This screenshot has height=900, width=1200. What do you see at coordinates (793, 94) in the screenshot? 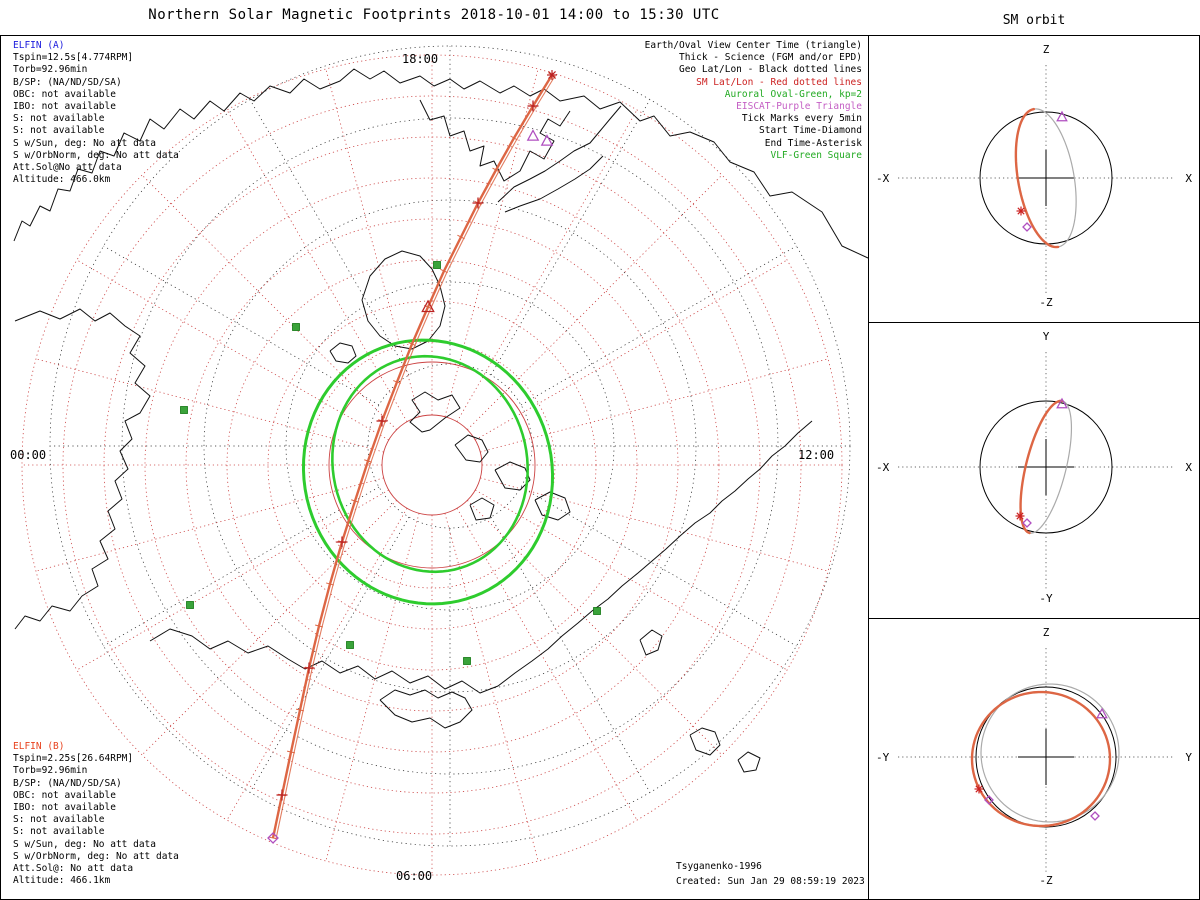
I see `text-line: Auroral Oval-Green, kp=2` at bounding box center [793, 94].